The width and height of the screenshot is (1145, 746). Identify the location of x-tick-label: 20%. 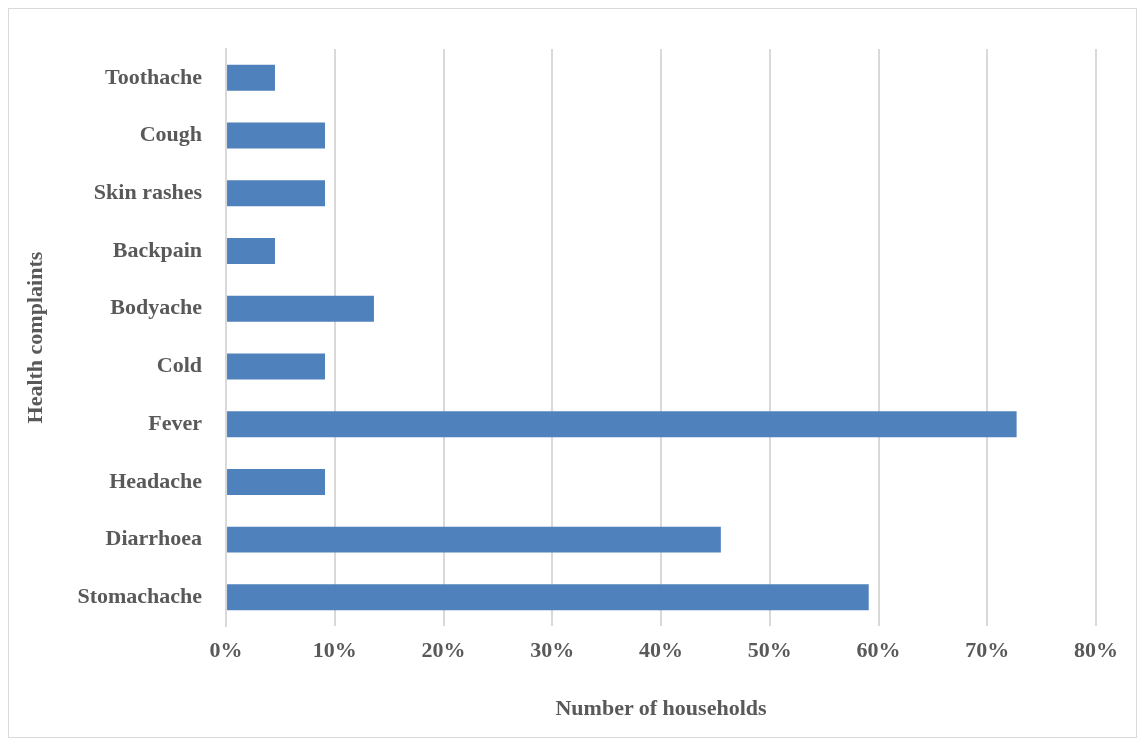
(443, 650).